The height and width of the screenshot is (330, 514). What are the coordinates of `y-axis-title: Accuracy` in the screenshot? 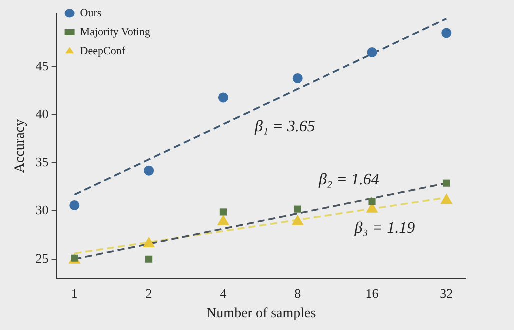 It's located at (20, 146).